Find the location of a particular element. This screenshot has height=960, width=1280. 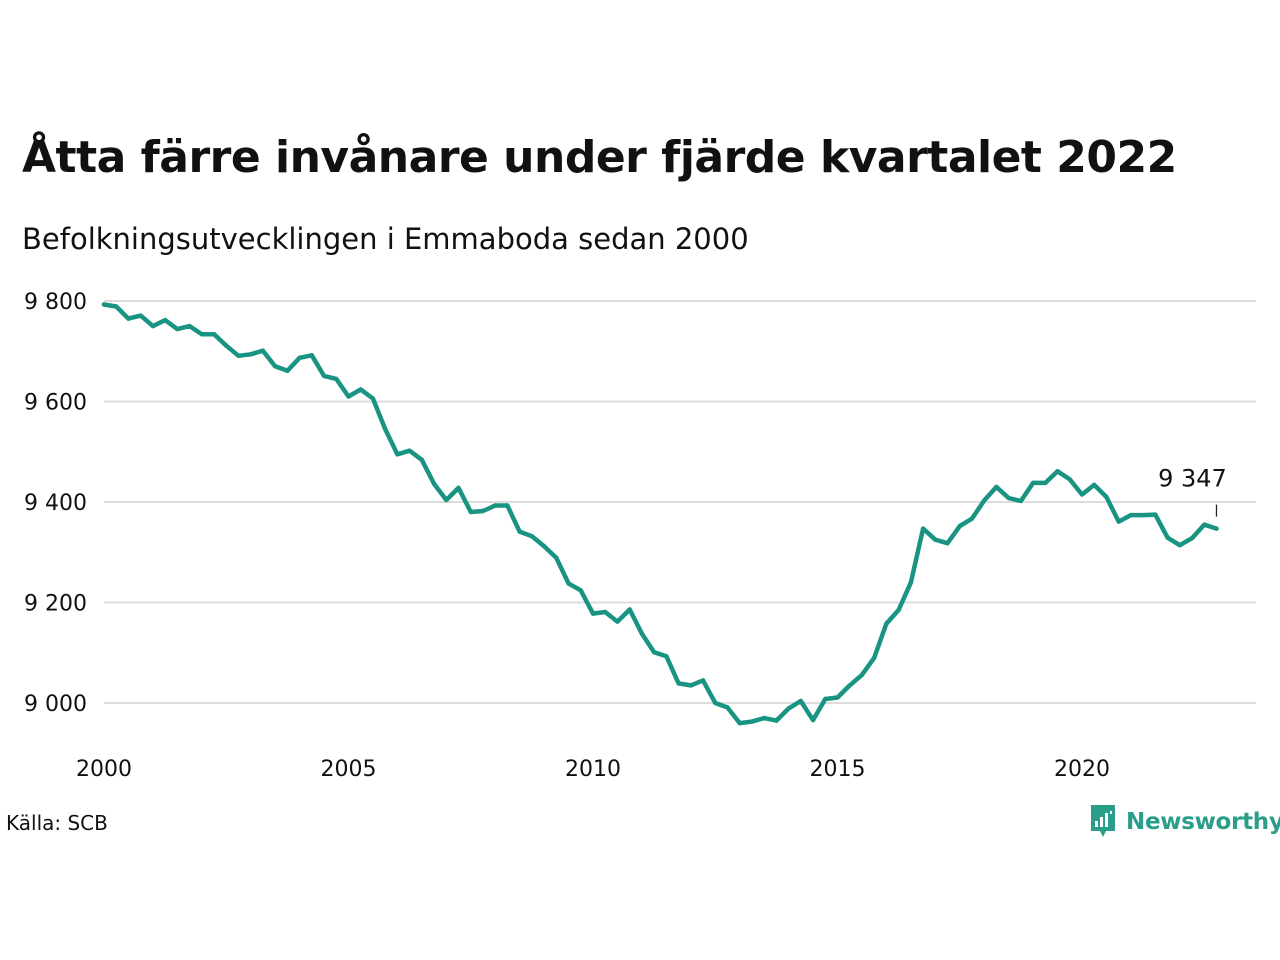

x-axis-tick-labels: 2000 2005 2010 2015 2020 is located at coordinates (593, 769).